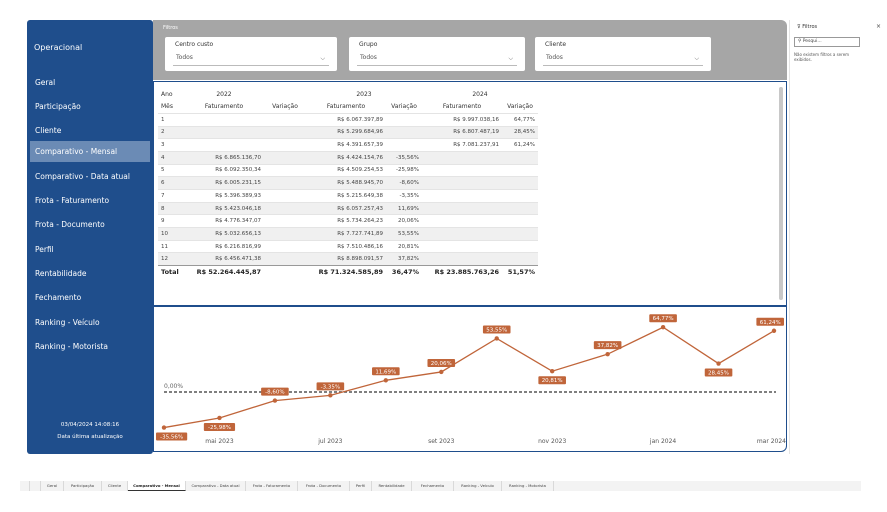 Image resolution: width=887 pixels, height=512 pixels. What do you see at coordinates (44, 249) in the screenshot?
I see `sidebar-item-perfil: Perfil` at bounding box center [44, 249].